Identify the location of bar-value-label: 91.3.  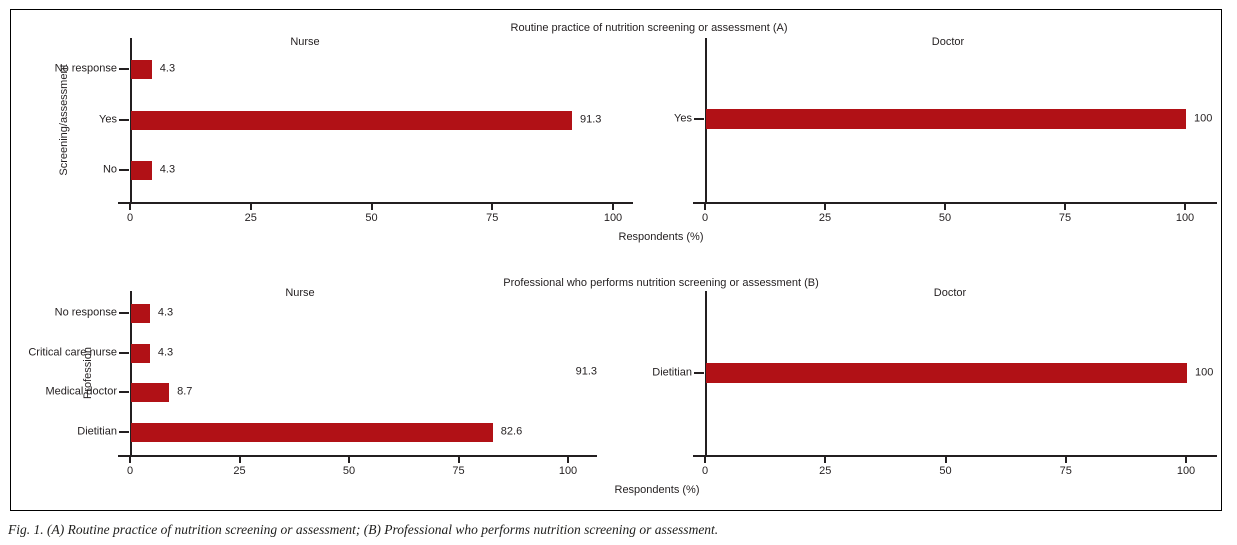
(590, 119).